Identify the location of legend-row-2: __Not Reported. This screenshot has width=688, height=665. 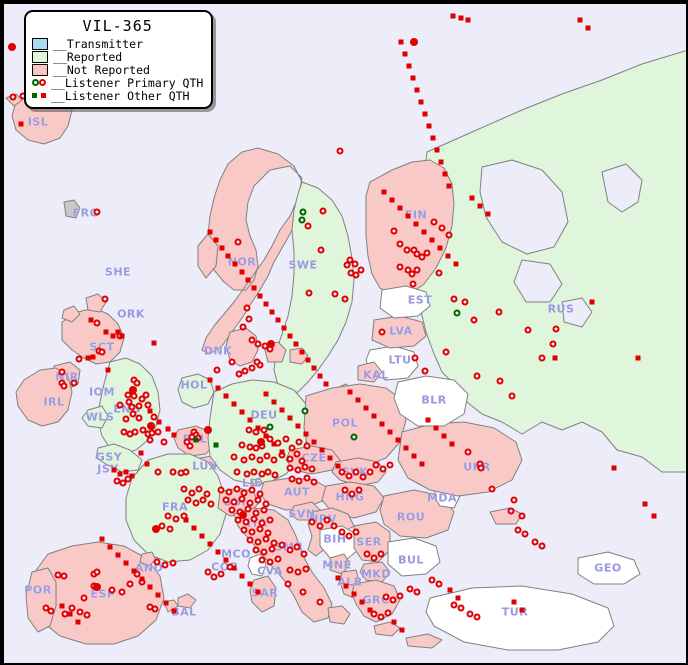
(117, 69).